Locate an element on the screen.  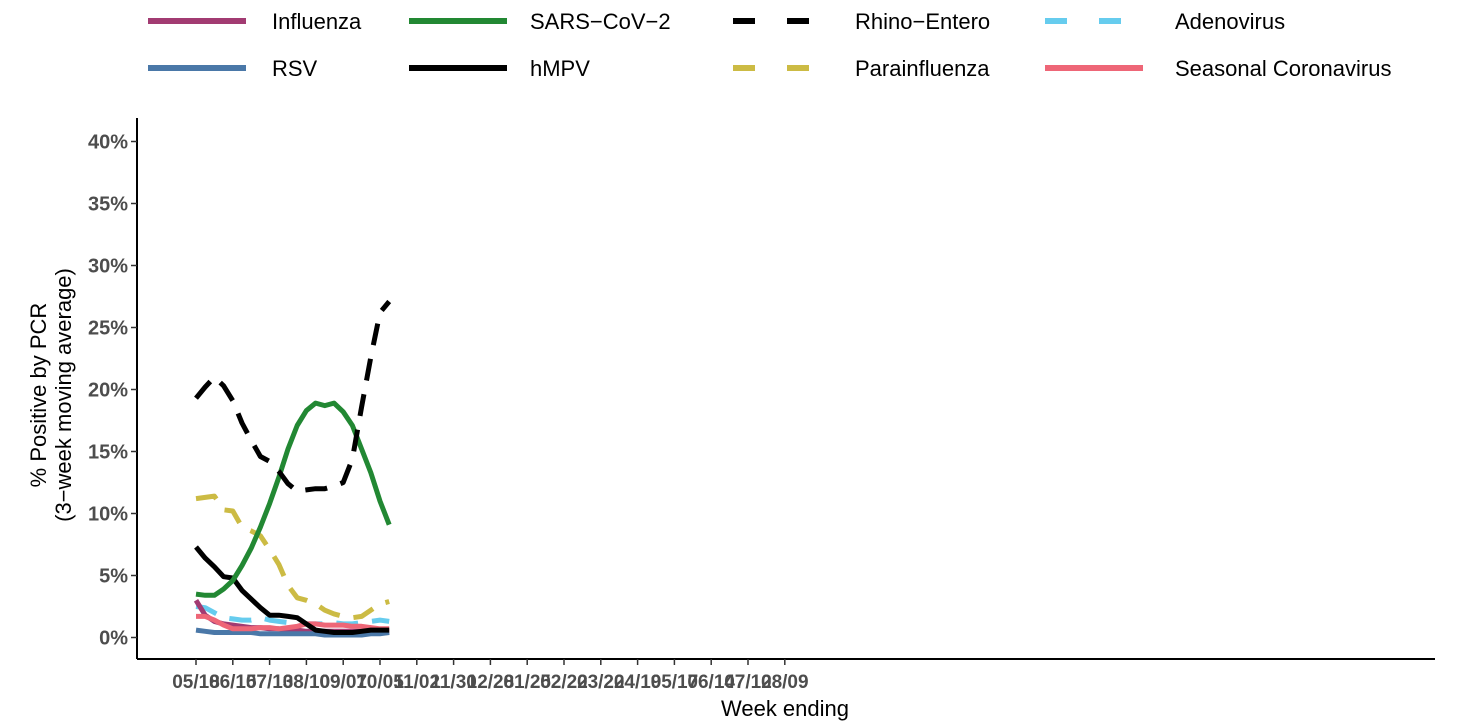
x-tick-label: 10/05 is located at coordinates (380, 682).